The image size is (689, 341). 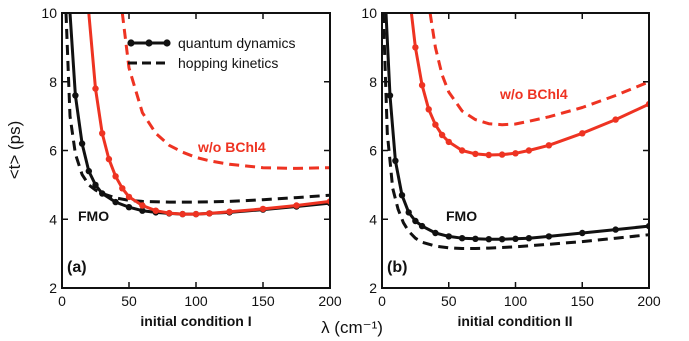 What do you see at coordinates (533, 94) in the screenshot?
I see `panel-b-annotation-wo-bchl4: w/o BChl4` at bounding box center [533, 94].